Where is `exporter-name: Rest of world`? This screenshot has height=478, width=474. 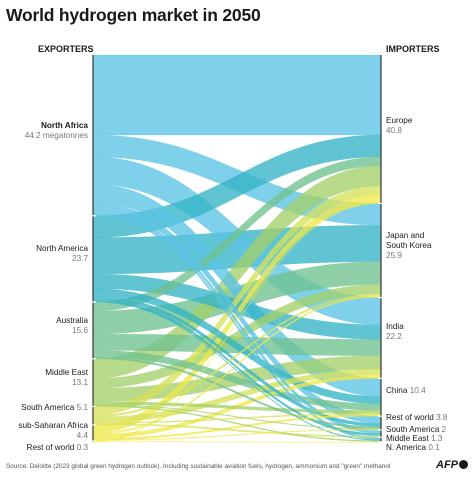 exporter-name: Rest of world is located at coordinates (50, 447).